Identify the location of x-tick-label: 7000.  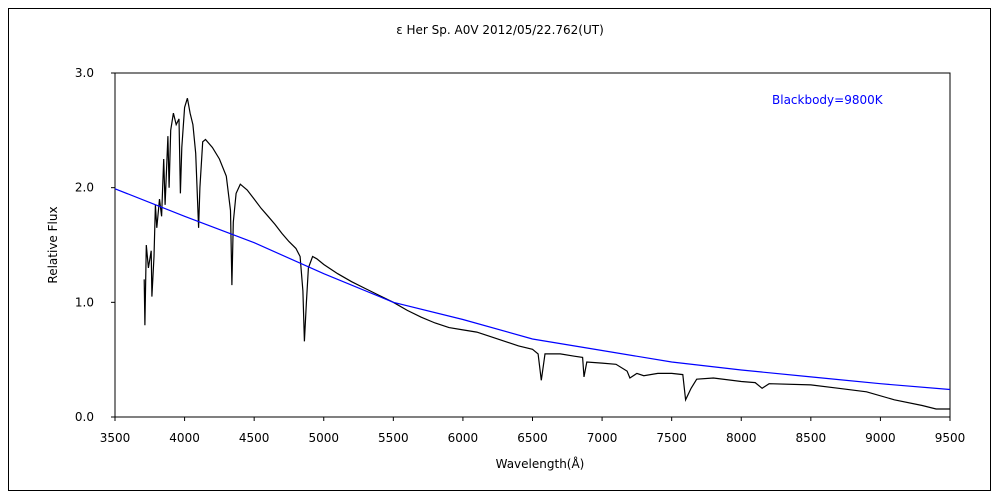
(602, 438).